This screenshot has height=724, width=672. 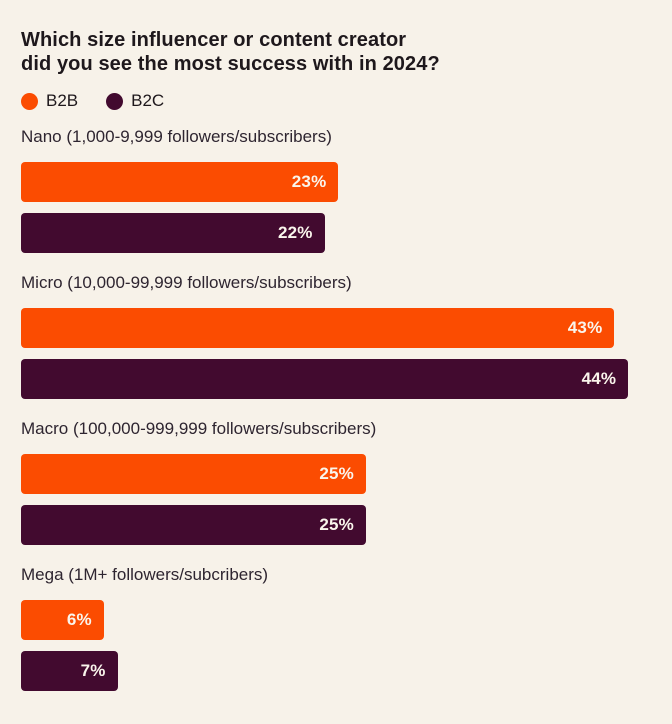 I want to click on legend-label-b2c: B2C, so click(x=148, y=100).